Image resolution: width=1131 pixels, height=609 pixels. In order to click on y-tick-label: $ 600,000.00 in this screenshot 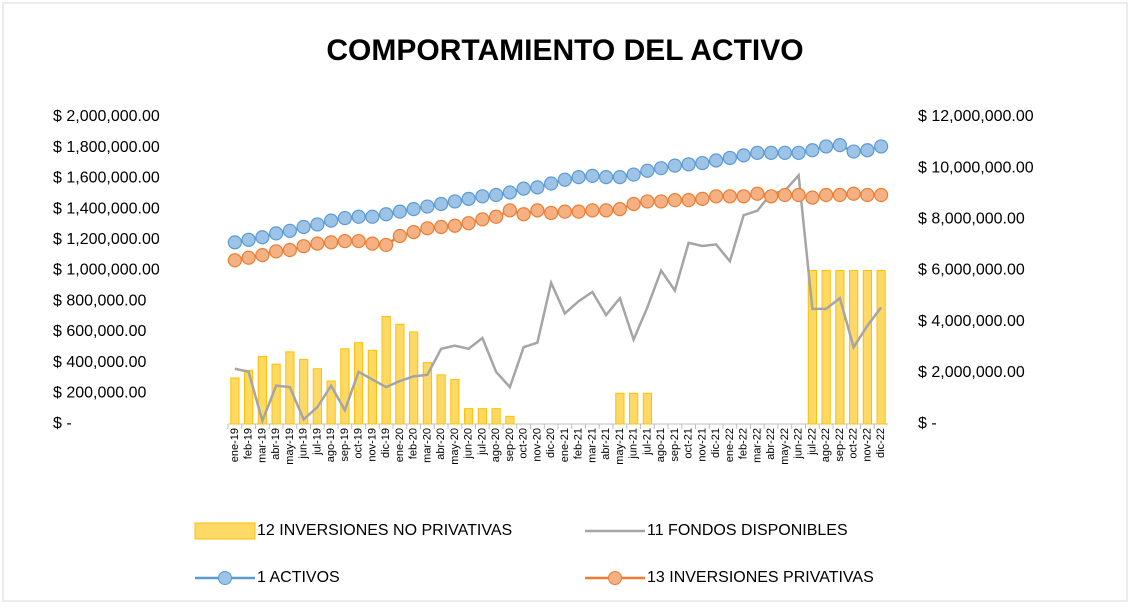, I will do `click(100, 331)`.